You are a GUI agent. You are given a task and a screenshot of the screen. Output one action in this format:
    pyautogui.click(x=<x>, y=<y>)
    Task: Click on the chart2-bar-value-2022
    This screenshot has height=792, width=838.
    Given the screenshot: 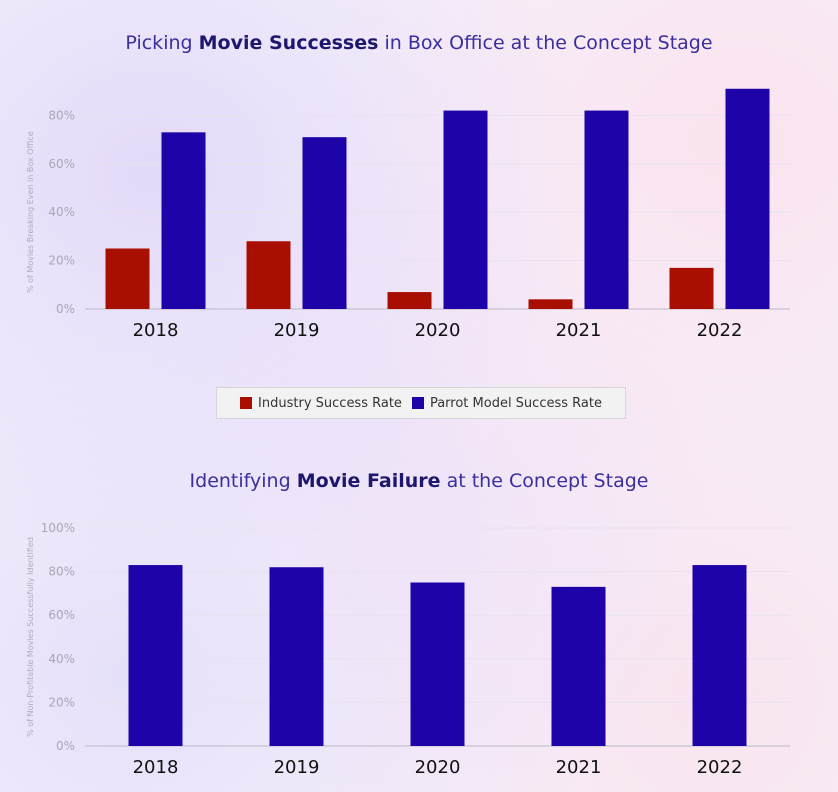 What is the action you would take?
    pyautogui.click(x=719, y=655)
    